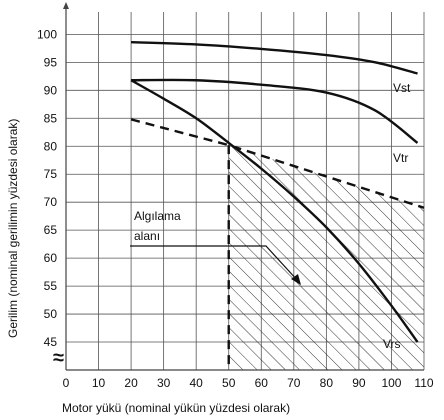 The image size is (444, 420). What do you see at coordinates (294, 383) in the screenshot?
I see `x-tick-label: 70` at bounding box center [294, 383].